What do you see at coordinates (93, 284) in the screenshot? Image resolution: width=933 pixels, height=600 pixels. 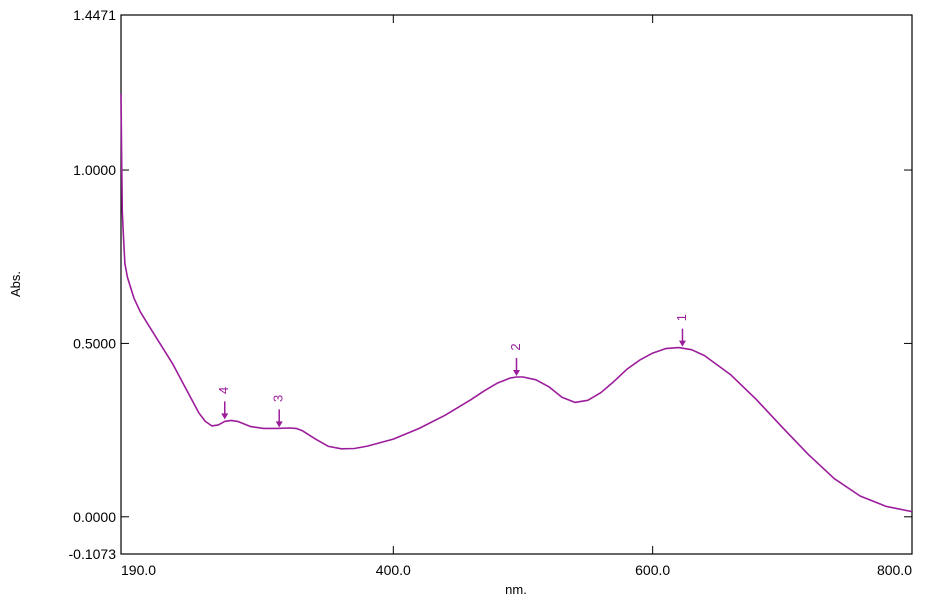 I see `y-tick-labels: 1.4471 1.0000 0.5000 0.0000 -0.1073` at bounding box center [93, 284].